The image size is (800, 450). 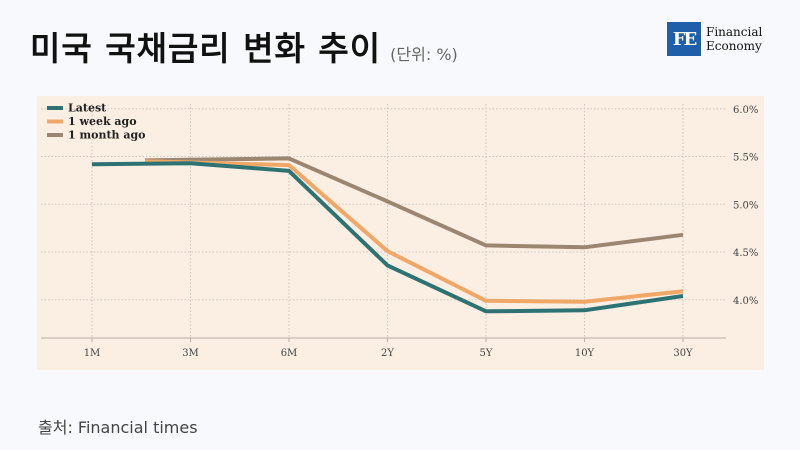 I want to click on x-tick-label: 2Y, so click(x=387, y=353).